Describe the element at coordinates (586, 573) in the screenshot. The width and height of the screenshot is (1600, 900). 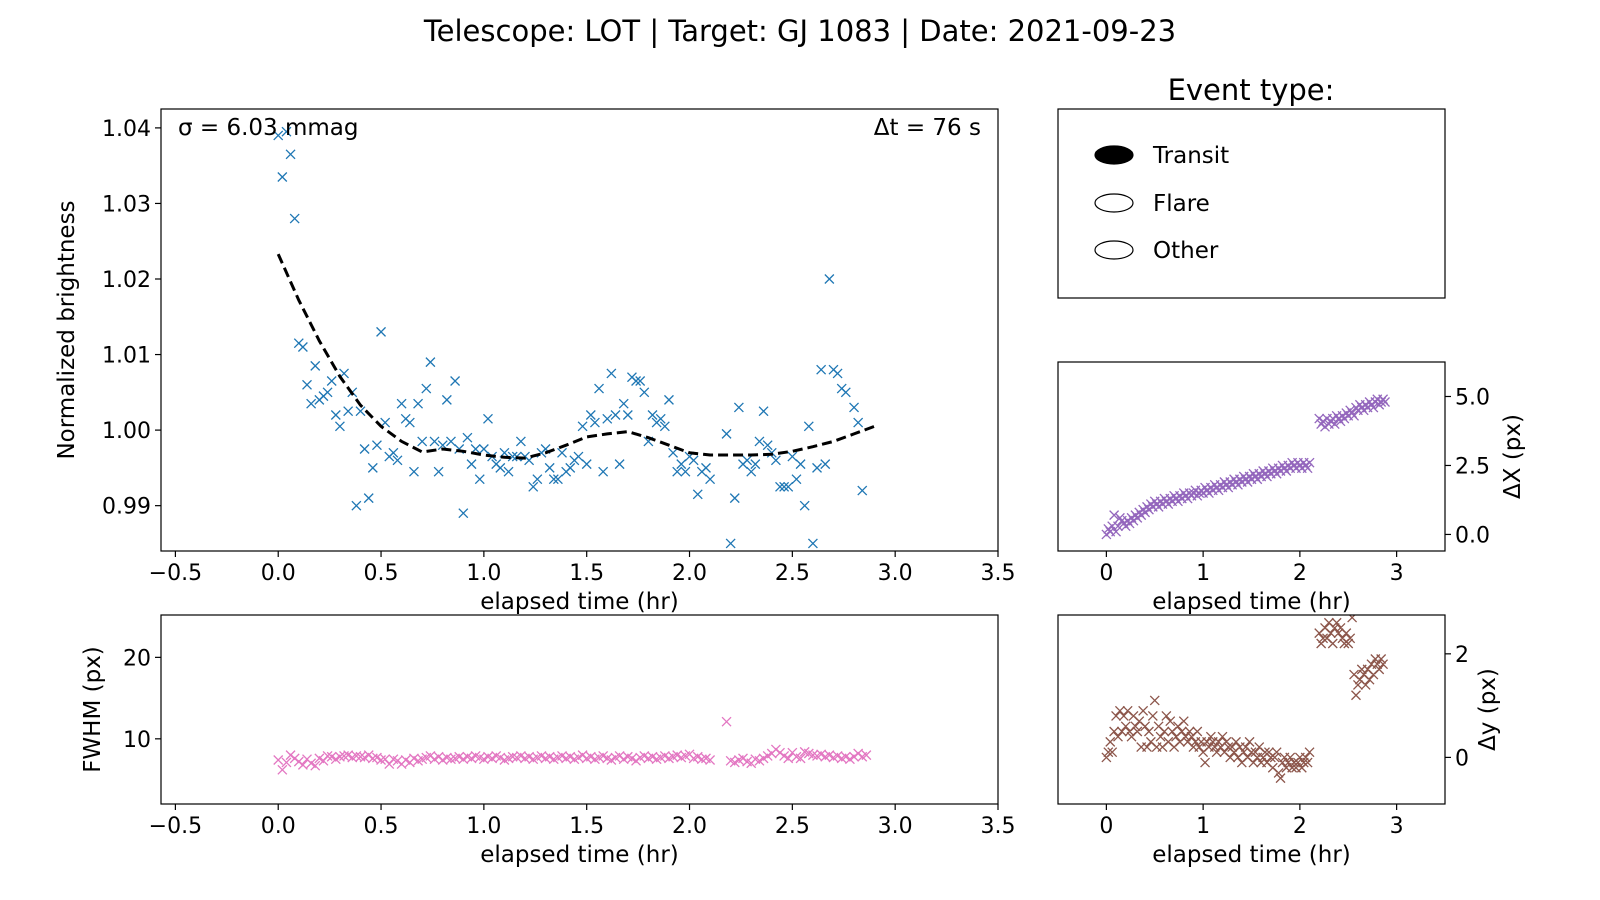
I see `brightness-x-tick-label: 1.5` at that location.